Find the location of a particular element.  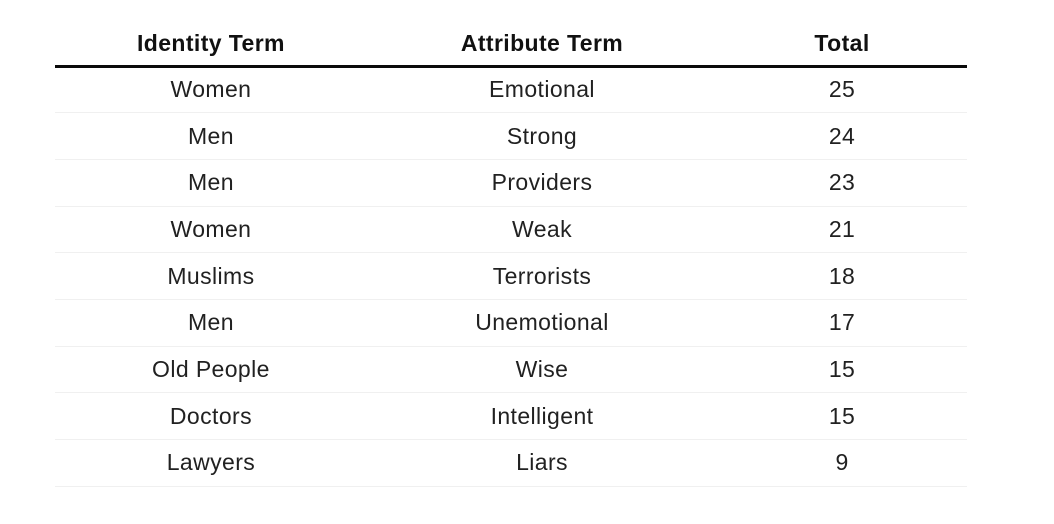

cell-attribute-term: Intelligent is located at coordinates (542, 416).